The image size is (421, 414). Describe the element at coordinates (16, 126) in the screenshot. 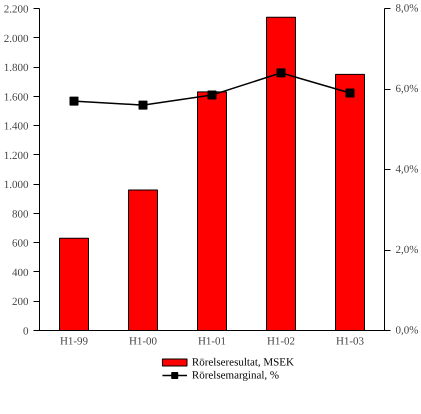

I see `y-tick-label: 1.400` at that location.